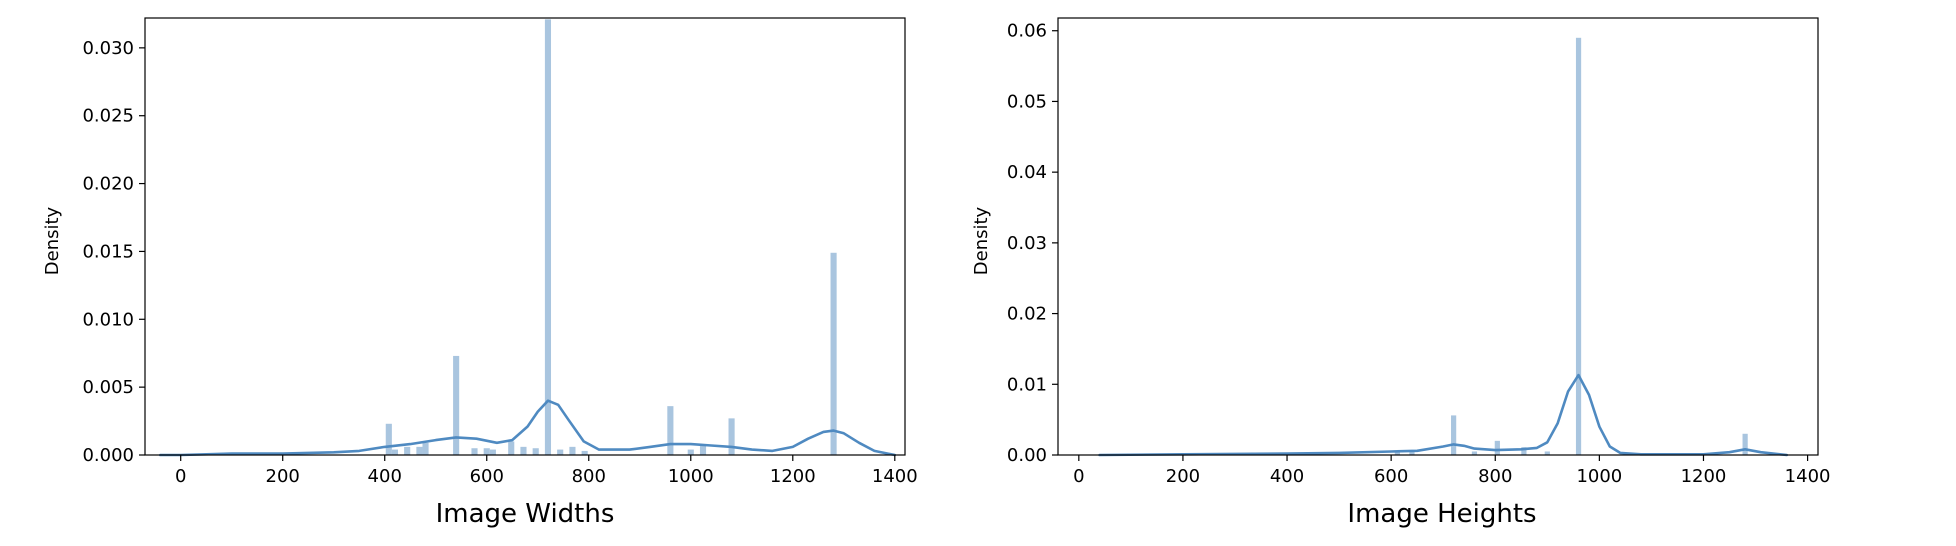 The height and width of the screenshot is (546, 1956). Describe the element at coordinates (108, 251) in the screenshot. I see `y-tick-label: 0.015` at that location.